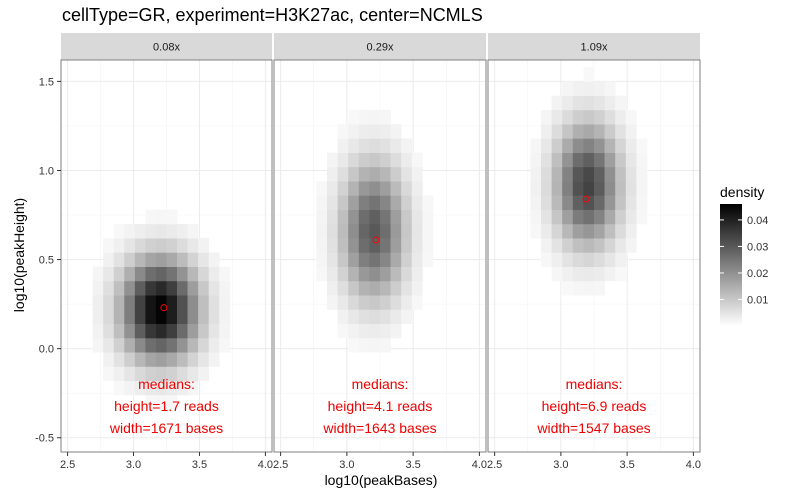 The image size is (800, 500). I want to click on y-axis-label: log10(peakHeight), so click(19, 255).